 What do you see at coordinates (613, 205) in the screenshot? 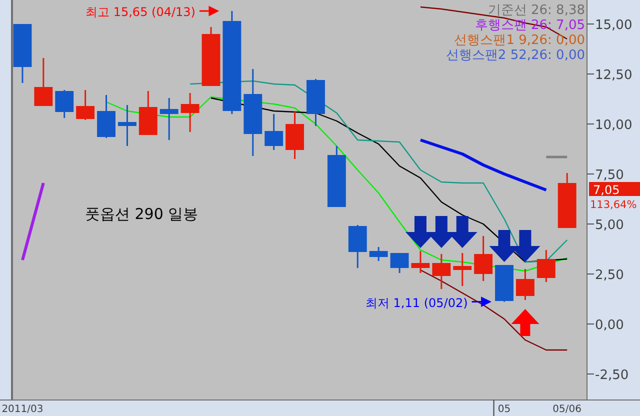
I see `text: 113,64%` at bounding box center [613, 205].